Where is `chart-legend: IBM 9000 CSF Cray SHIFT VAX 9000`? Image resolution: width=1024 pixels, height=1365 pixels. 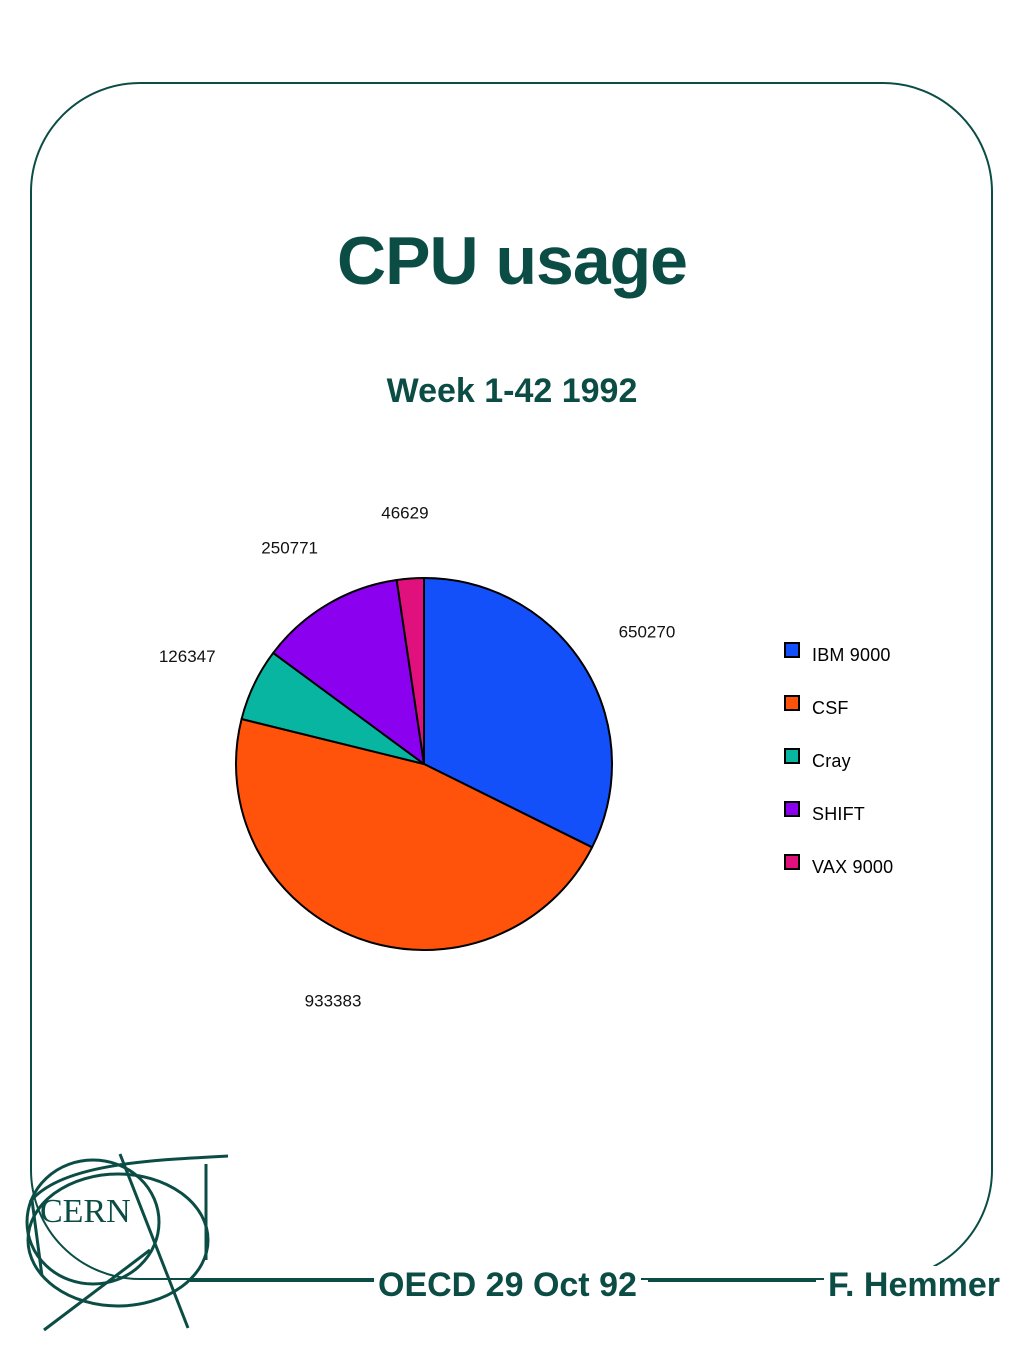 chart-legend: IBM 9000 CSF Cray SHIFT VAX 9000 is located at coordinates (838, 774).